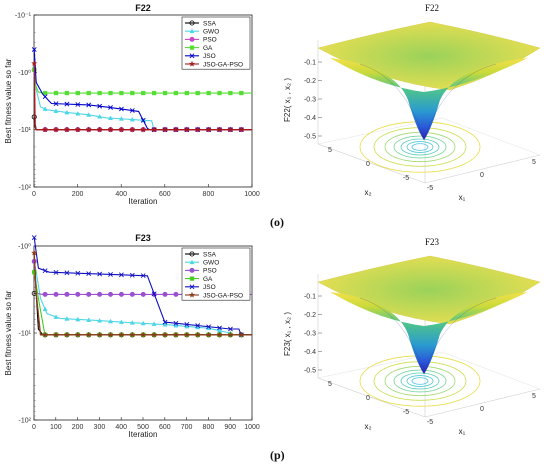  I want to click on legend-label: GWO, so click(211, 32).